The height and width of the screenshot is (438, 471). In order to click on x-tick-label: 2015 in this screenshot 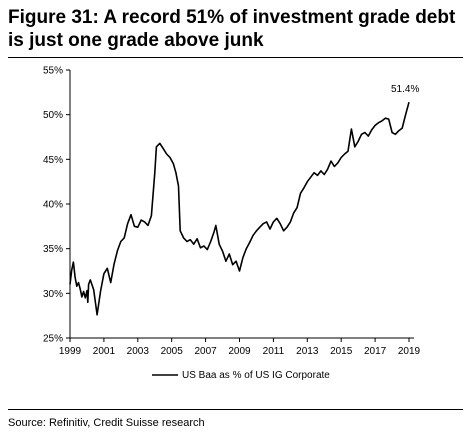, I will do `click(341, 351)`.